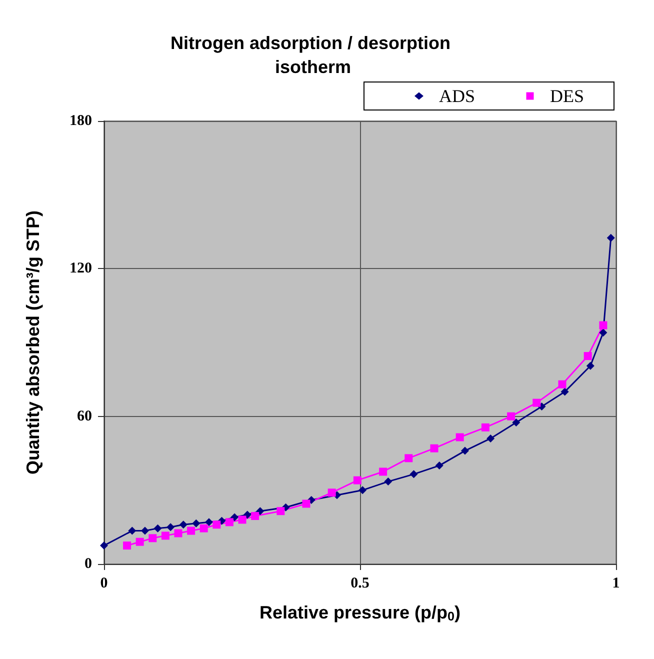 This screenshot has height=659, width=654. Describe the element at coordinates (104, 584) in the screenshot. I see `x-tick-label: 0` at that location.